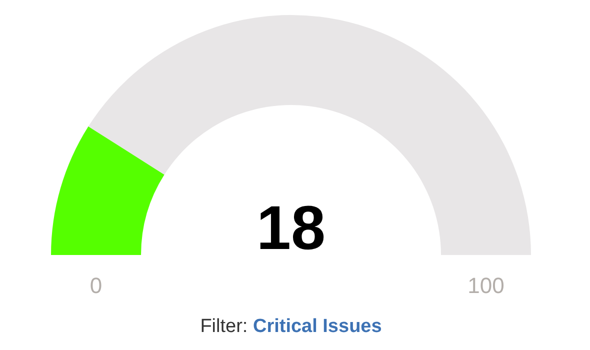 This screenshot has width=590, height=350. I want to click on text: 18, so click(291, 228).